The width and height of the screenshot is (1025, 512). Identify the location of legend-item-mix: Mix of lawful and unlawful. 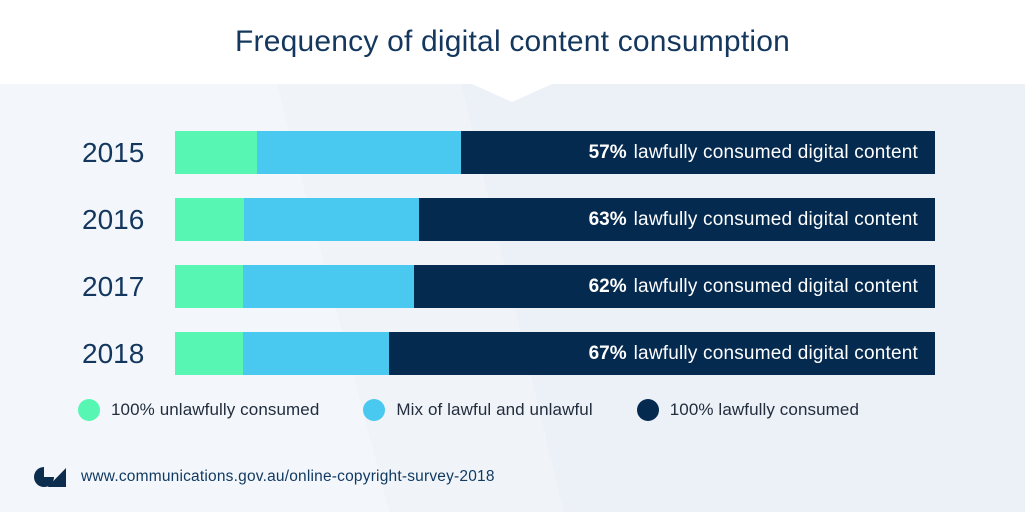
(478, 410).